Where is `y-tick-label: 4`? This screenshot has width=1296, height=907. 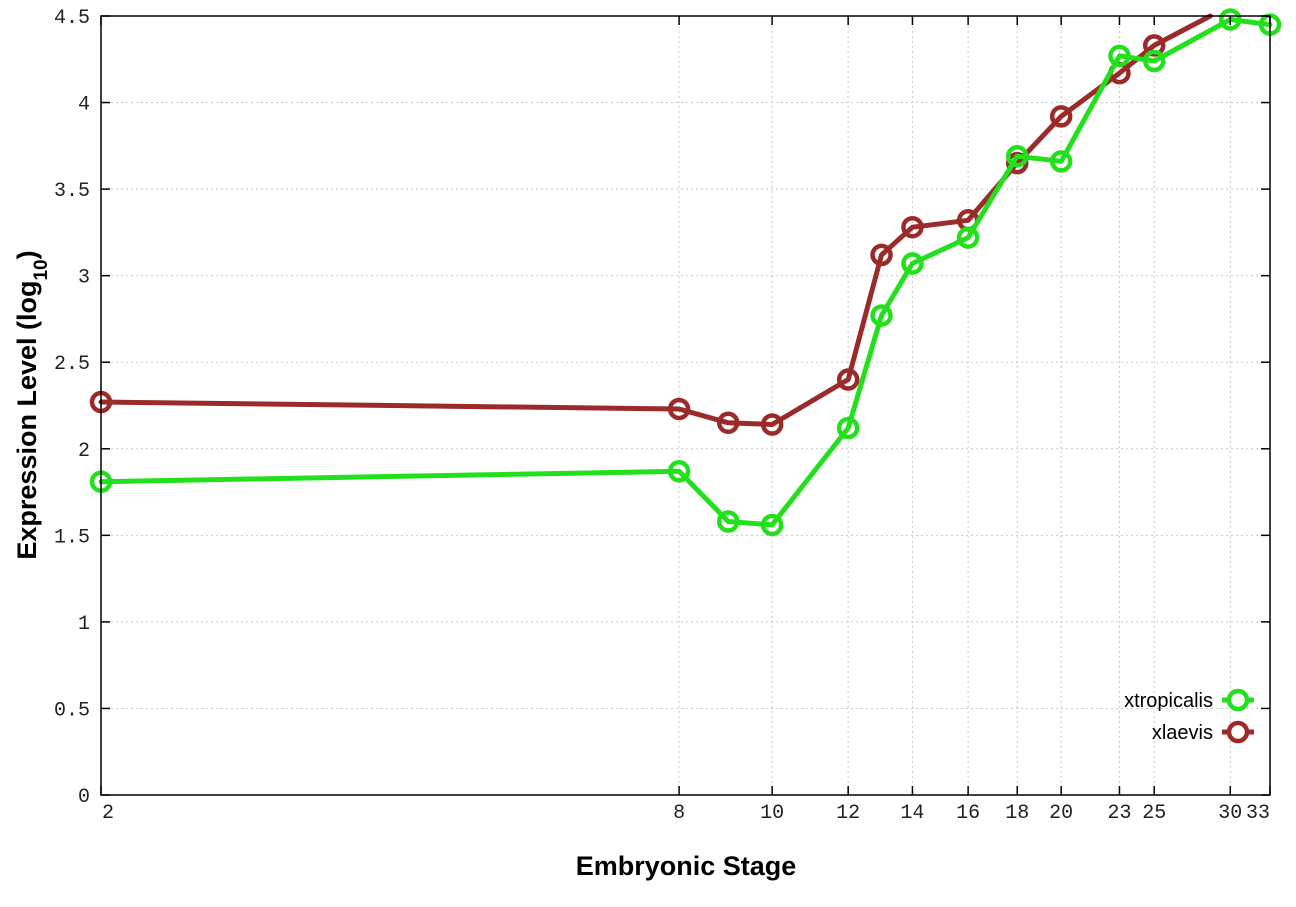 y-tick-label: 4 is located at coordinates (84, 105).